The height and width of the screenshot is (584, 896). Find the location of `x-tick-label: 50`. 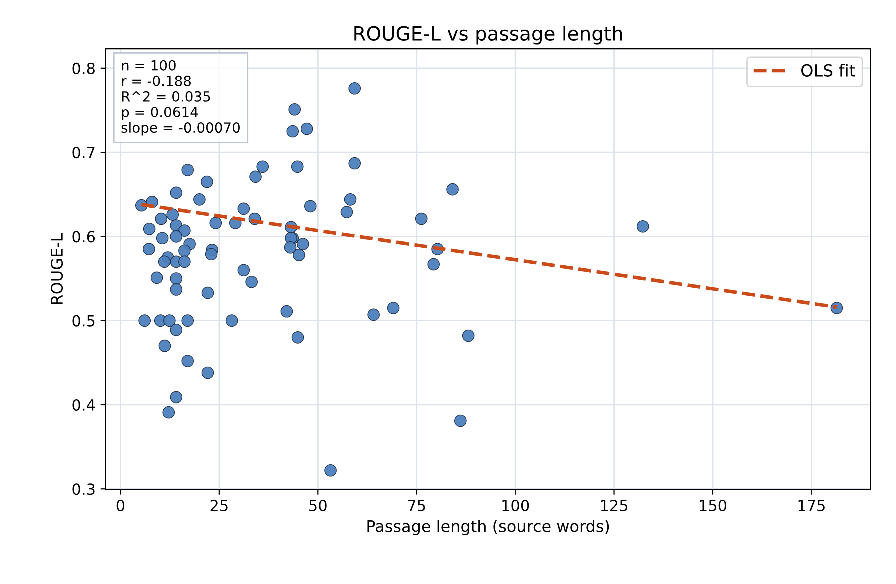

x-tick-label: 50 is located at coordinates (318, 506).